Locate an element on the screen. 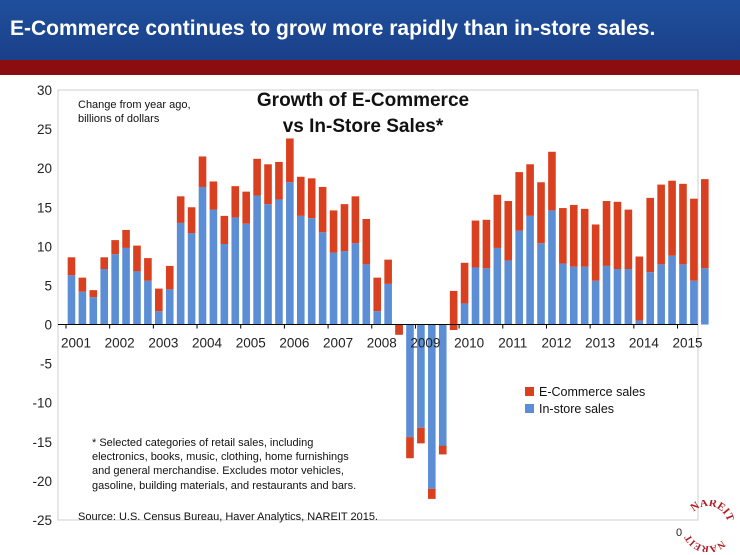  chart-title-line-1: Growth of E-Commerce is located at coordinates (363, 100).